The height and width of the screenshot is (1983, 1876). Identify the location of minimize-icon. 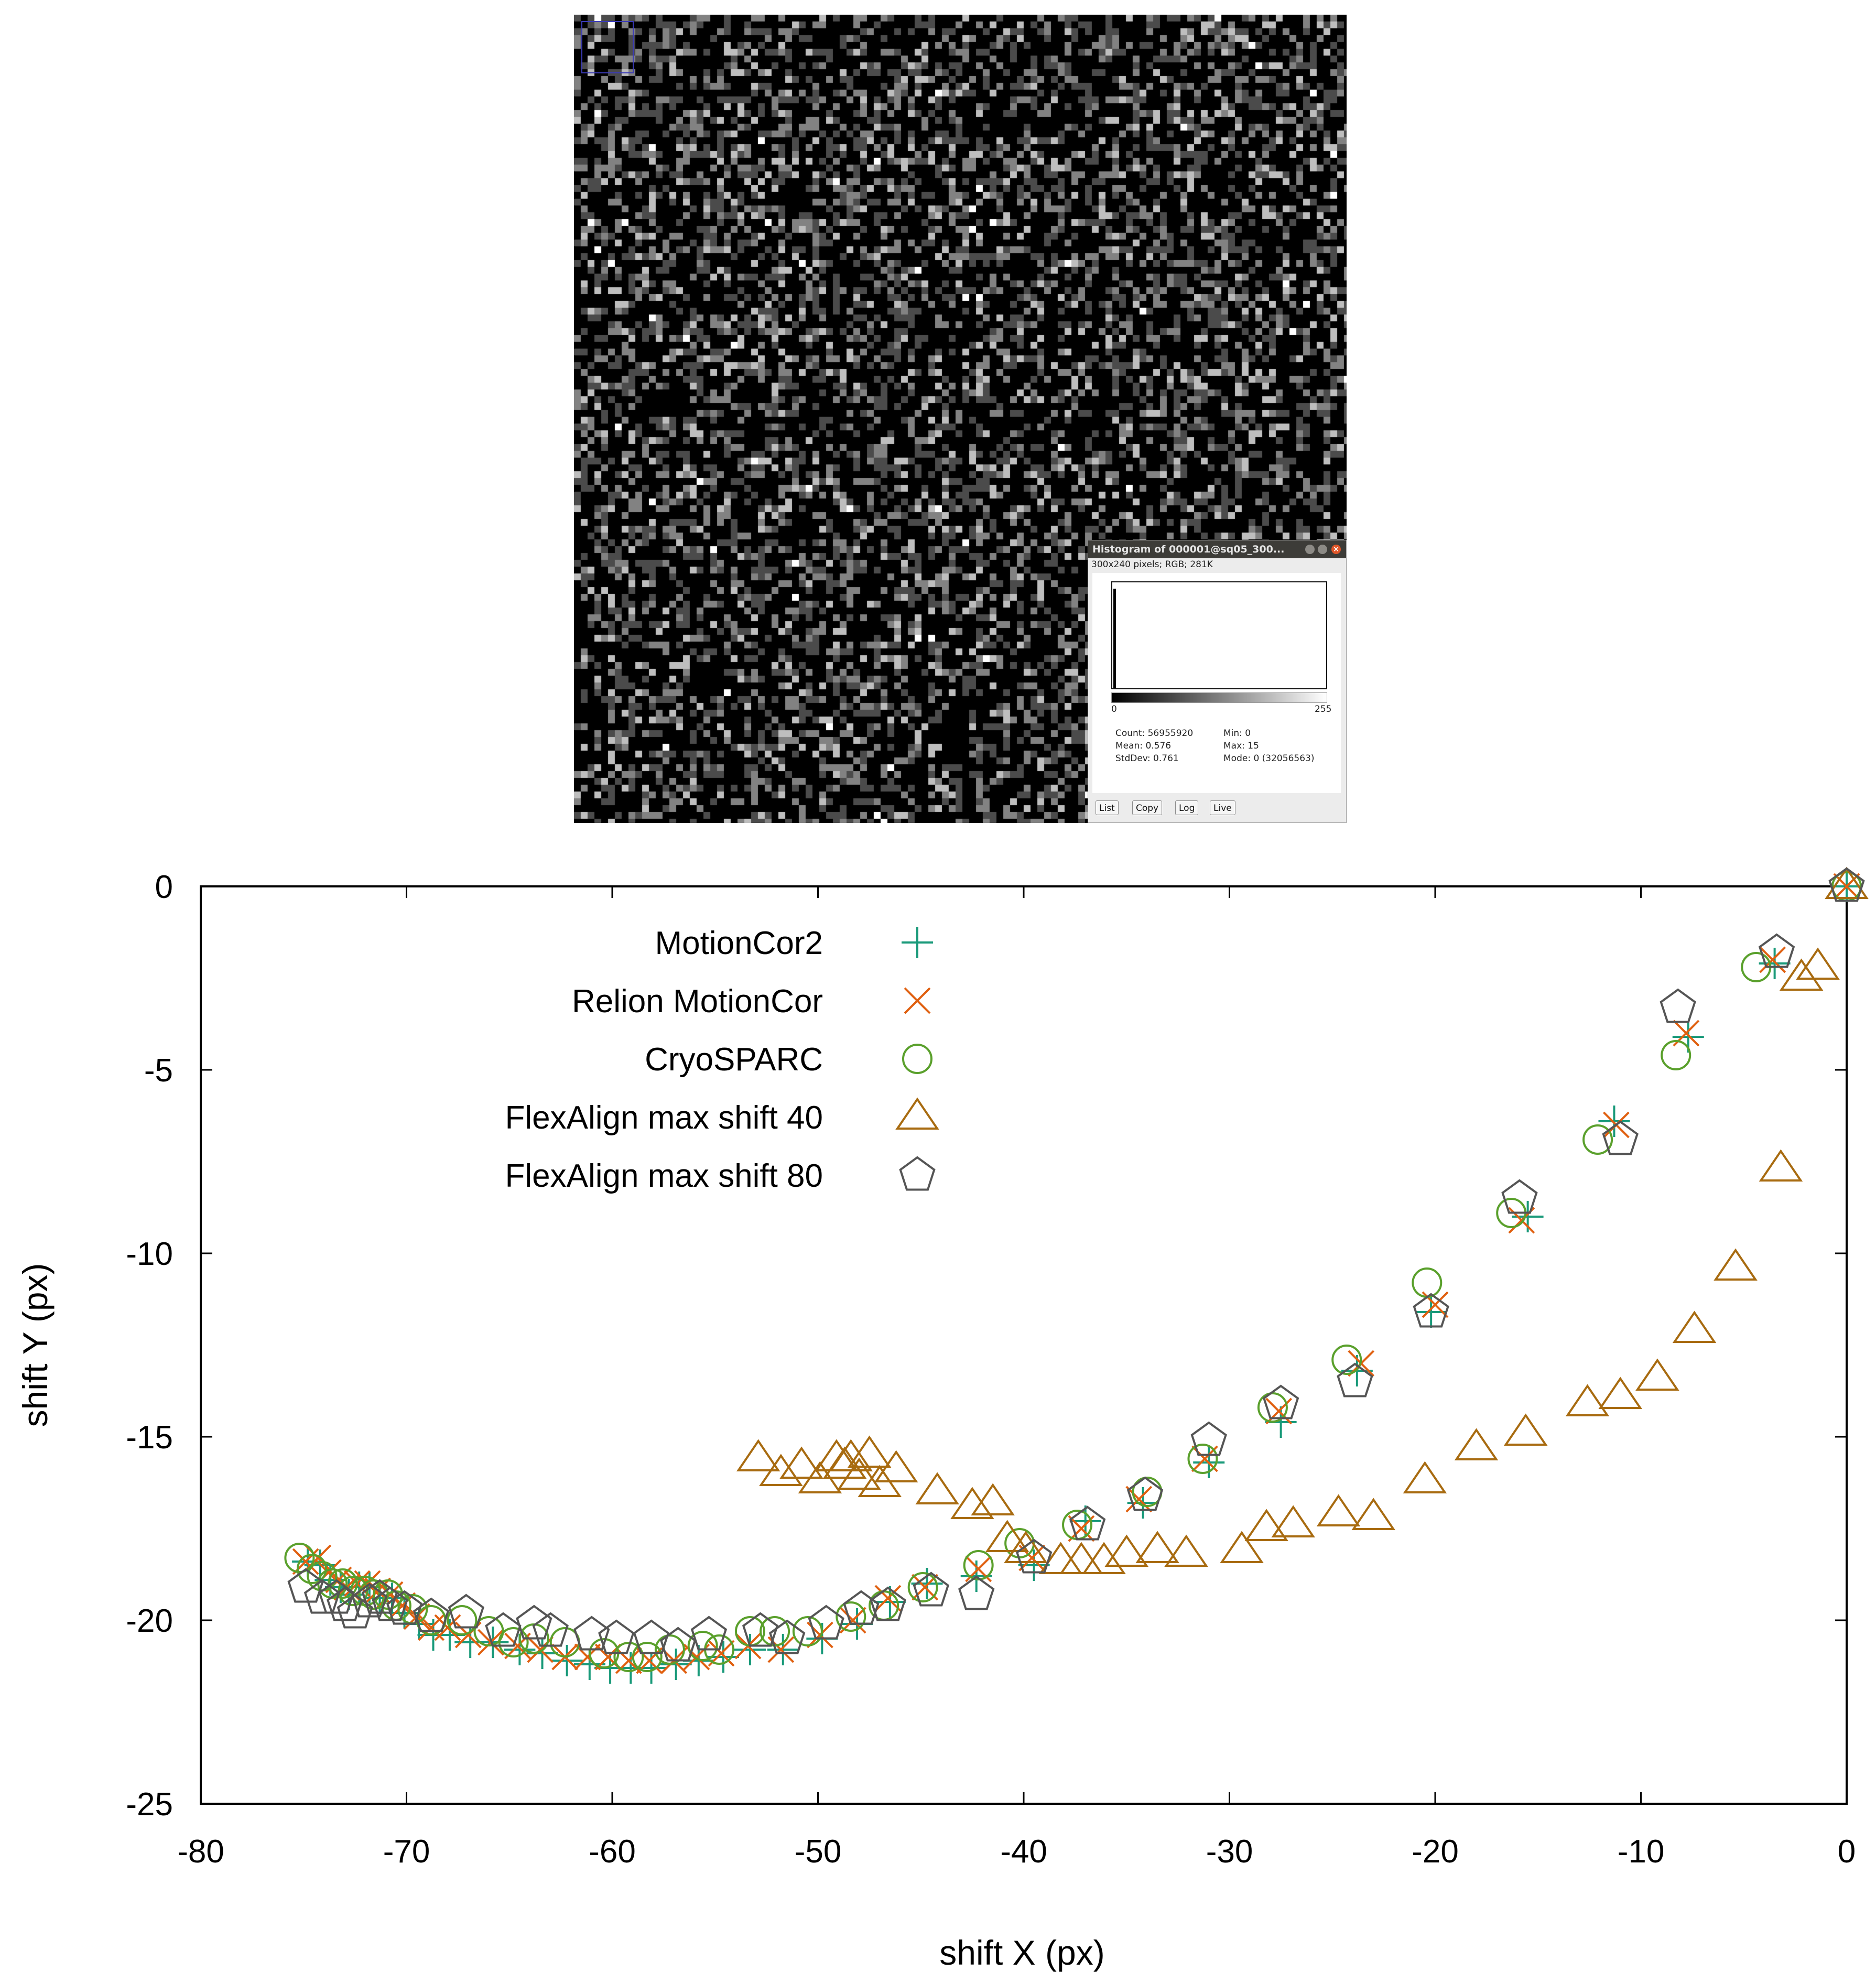
(1310, 549).